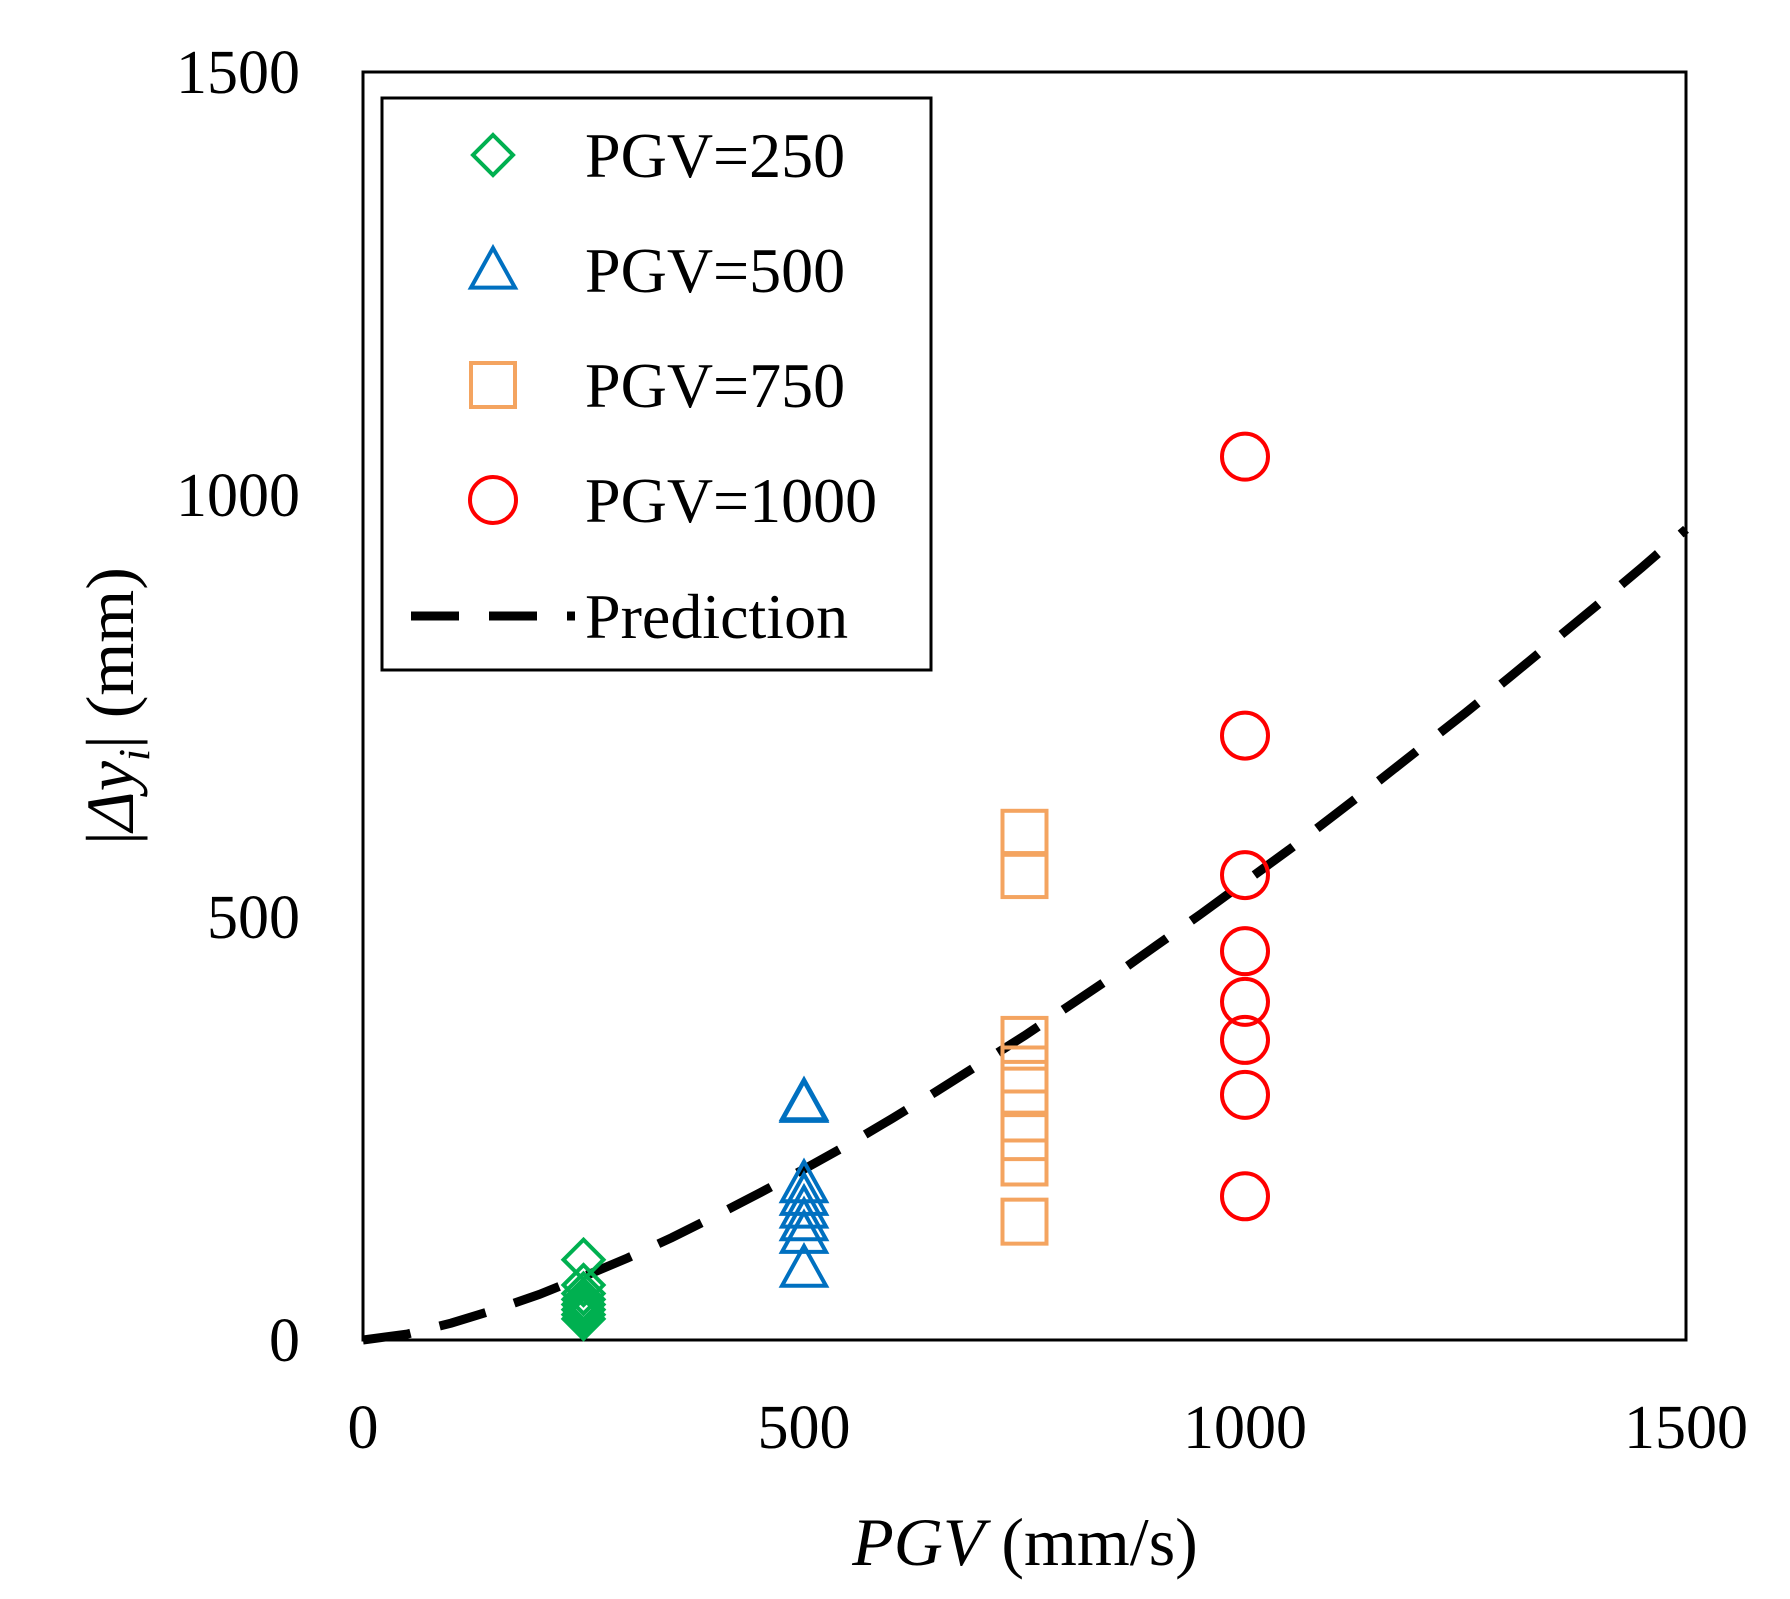 The image size is (1790, 1599). I want to click on legend: PGV=250 PGV=500 PGV=750 PGV=1000 Prediction, so click(656, 384).